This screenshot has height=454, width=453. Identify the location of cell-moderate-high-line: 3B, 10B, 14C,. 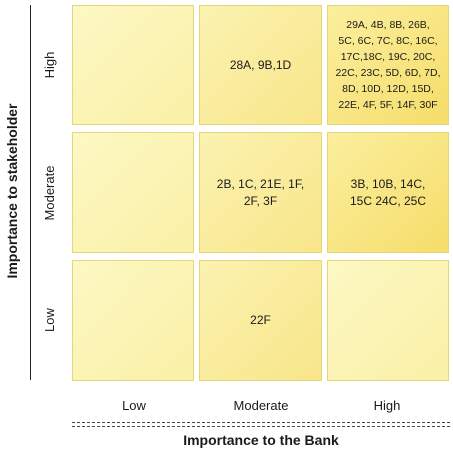
(388, 183).